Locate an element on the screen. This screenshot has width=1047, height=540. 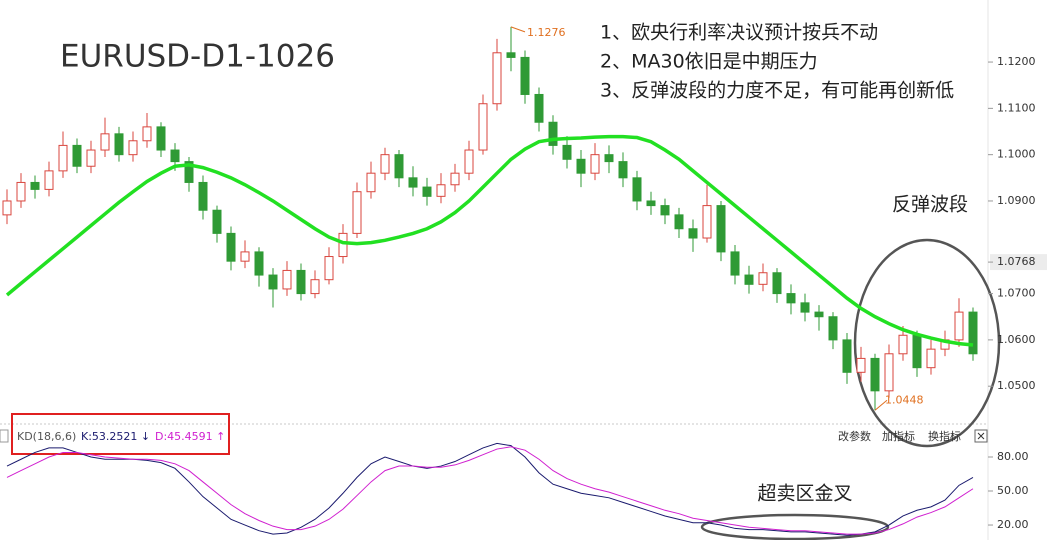
legend-entry: K:53.2521 ↓ is located at coordinates (115, 436).